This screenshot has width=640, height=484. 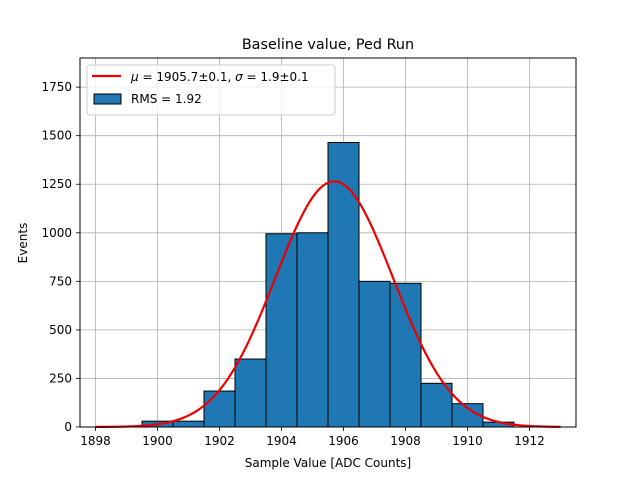 I want to click on legend-fit-label: μ = 1905.7±0.1, σ = 1.9±0.1, so click(x=219, y=77).